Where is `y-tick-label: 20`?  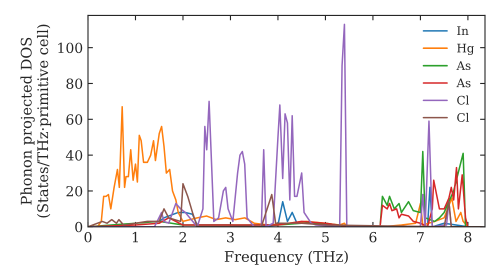 y-tick-label: 20 is located at coordinates (74, 191).